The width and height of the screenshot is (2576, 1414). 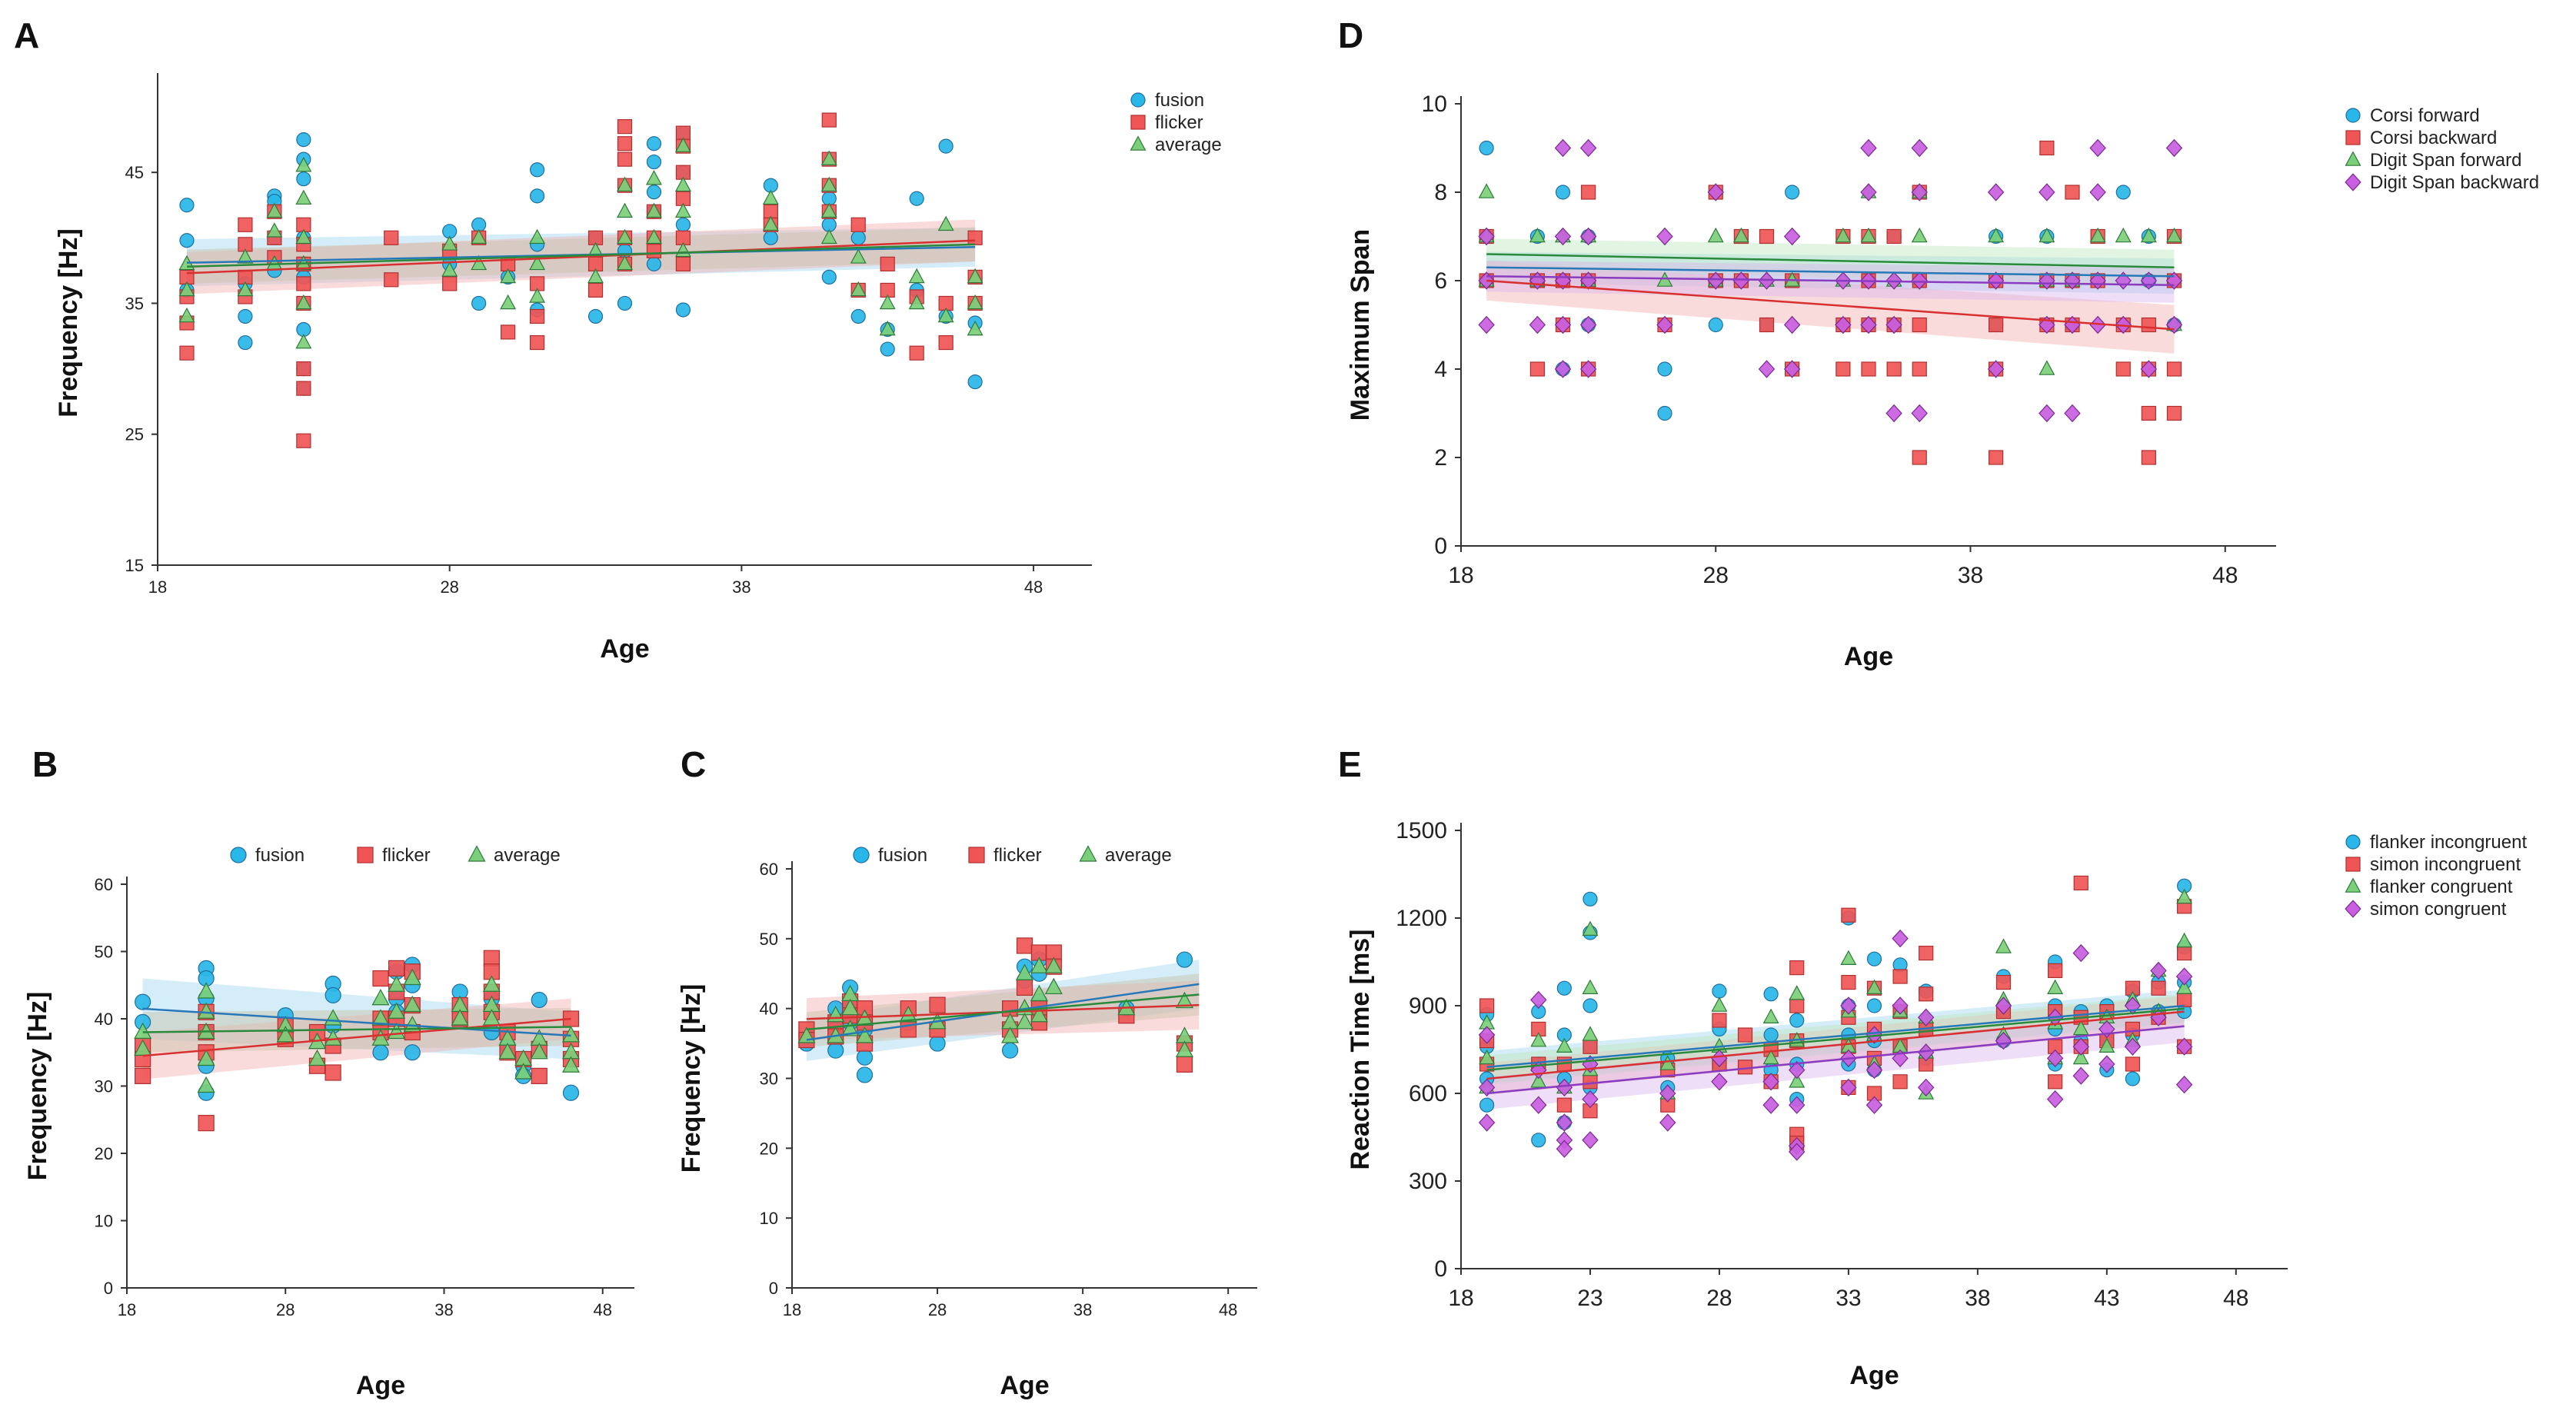 I want to click on y-tick-label: 30, so click(x=104, y=1087).